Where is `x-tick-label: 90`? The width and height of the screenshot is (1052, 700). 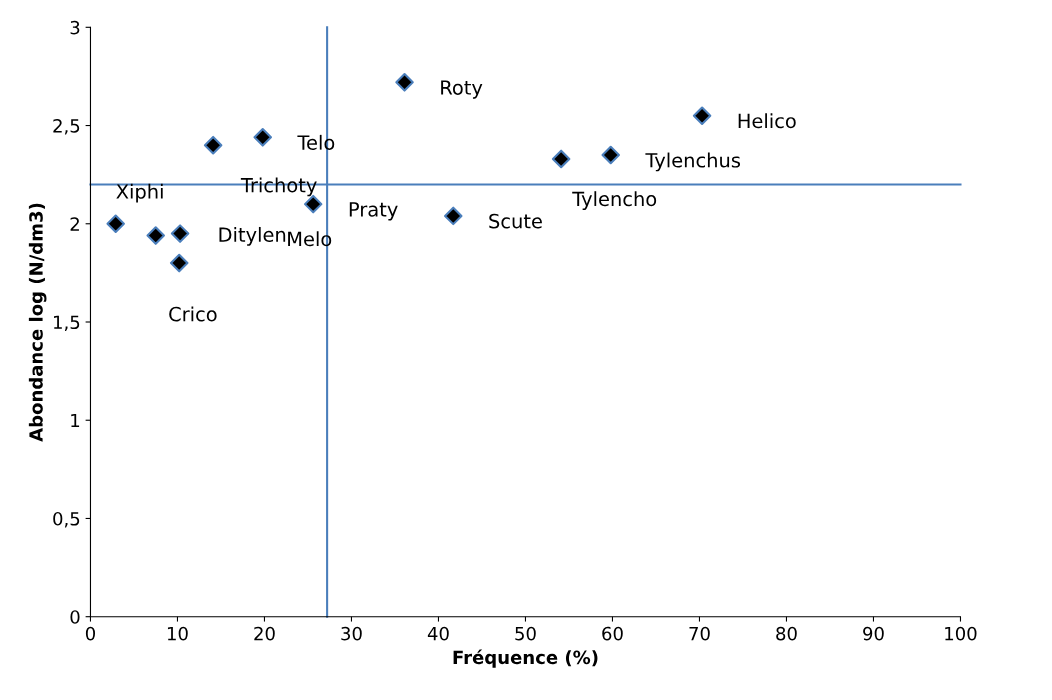 x-tick-label: 90 is located at coordinates (873, 633).